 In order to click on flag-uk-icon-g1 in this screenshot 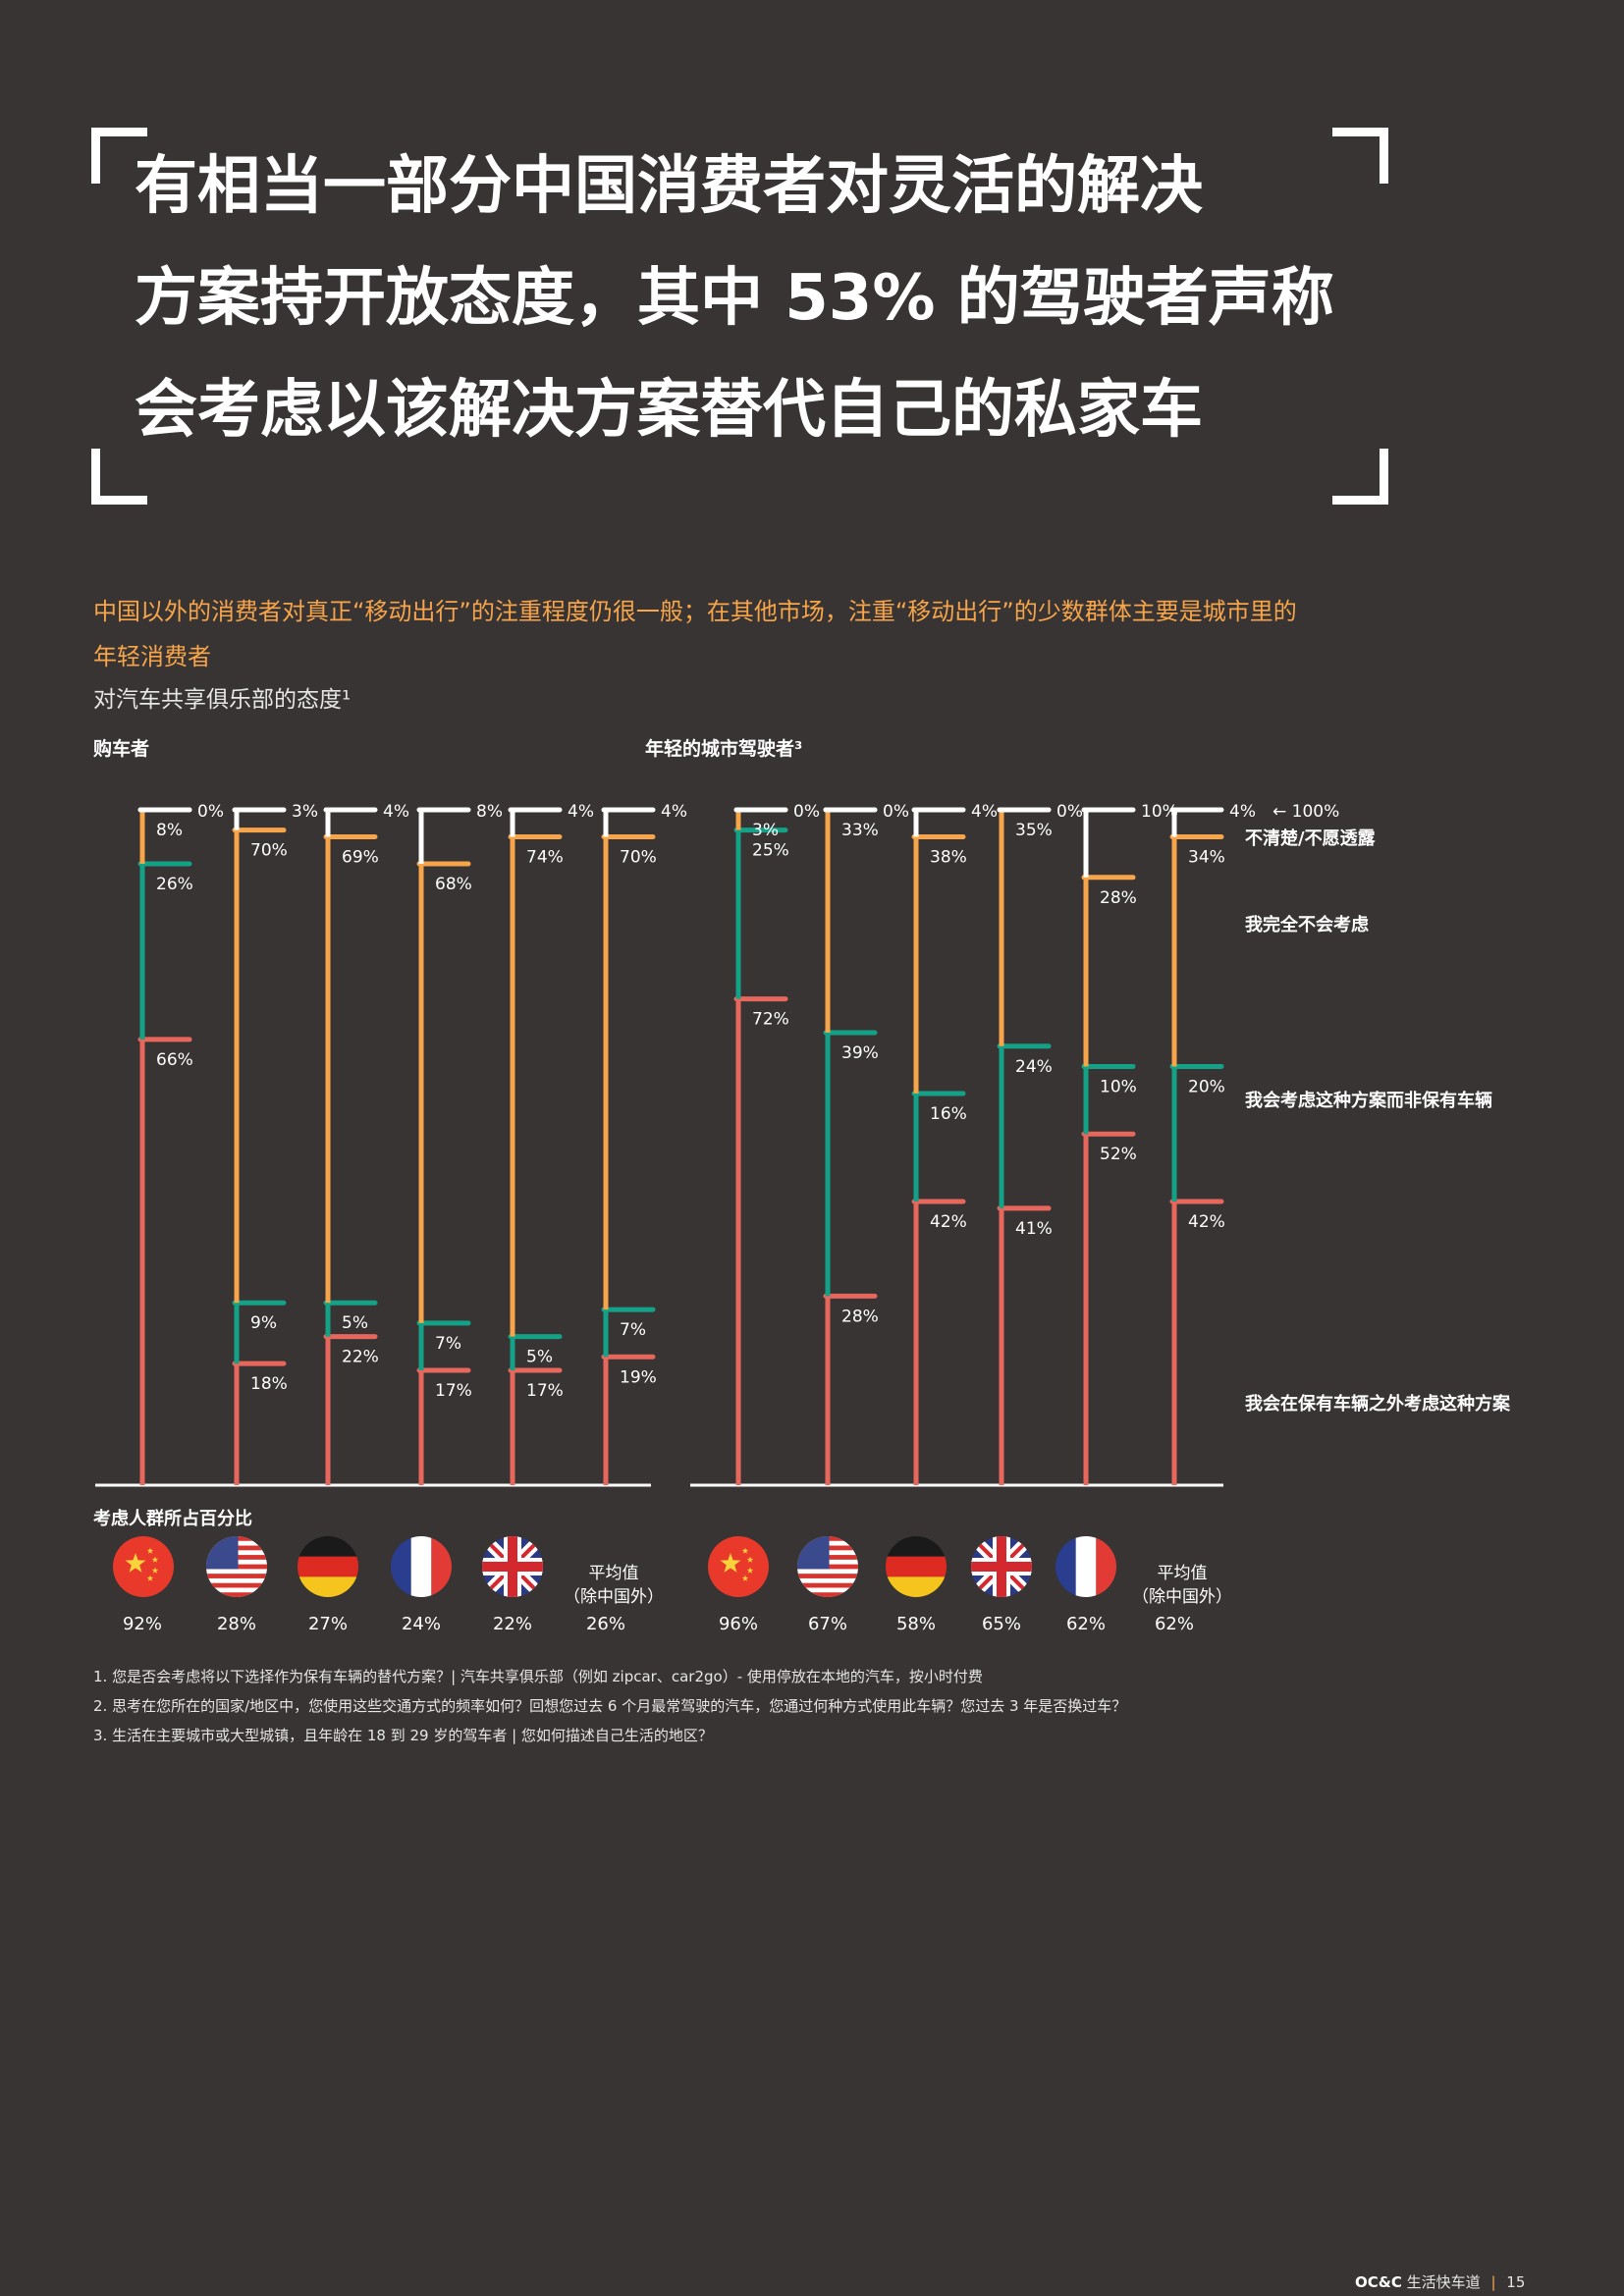, I will do `click(512, 1567)`.